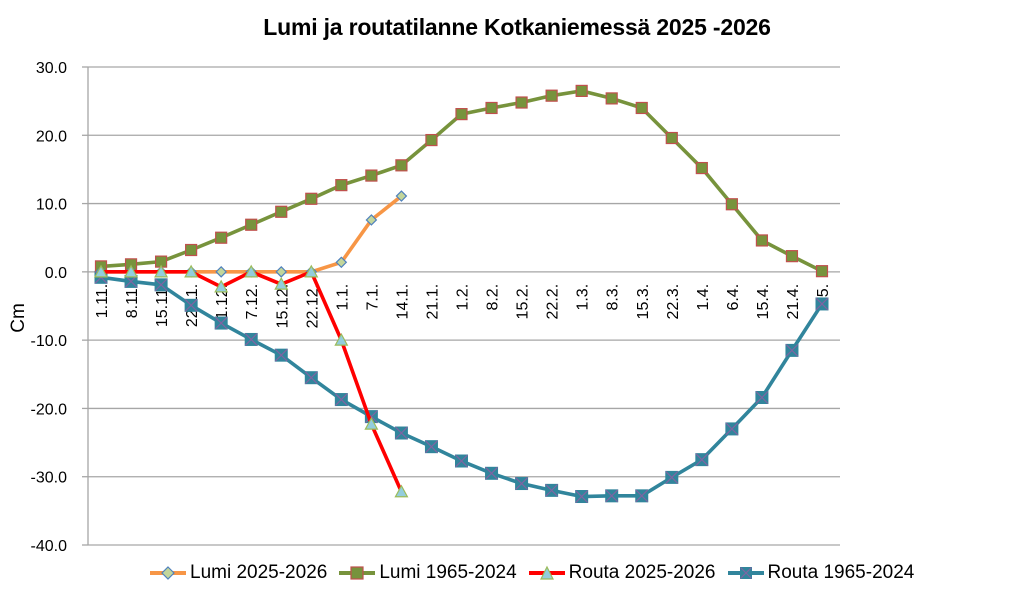 This screenshot has width=1018, height=610. Describe the element at coordinates (448, 572) in the screenshot. I see `legend-label: Lumi 1965-2024` at that location.